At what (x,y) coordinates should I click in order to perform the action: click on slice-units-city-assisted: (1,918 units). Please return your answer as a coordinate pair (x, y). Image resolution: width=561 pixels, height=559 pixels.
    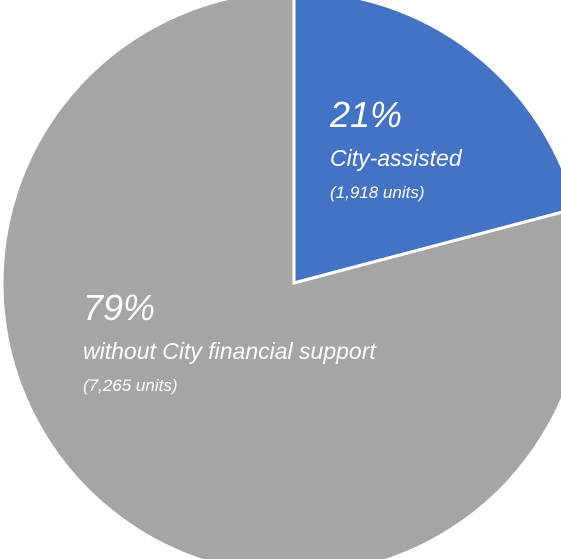
    Looking at the image, I should click on (377, 192).